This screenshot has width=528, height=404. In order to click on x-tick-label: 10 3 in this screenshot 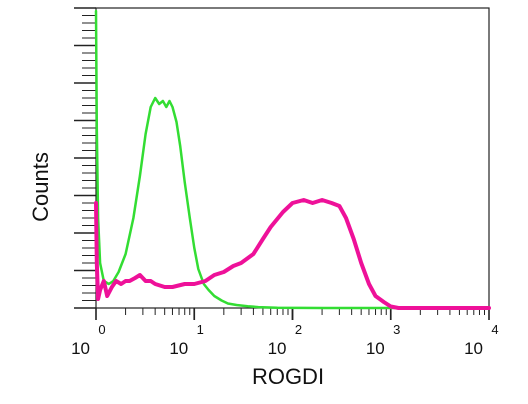, I will do `click(383, 340)`.